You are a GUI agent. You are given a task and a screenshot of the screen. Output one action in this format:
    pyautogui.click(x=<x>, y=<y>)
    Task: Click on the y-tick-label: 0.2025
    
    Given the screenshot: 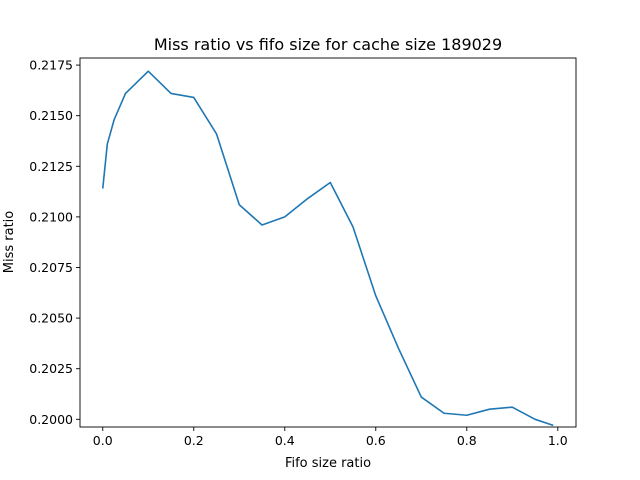 What is the action you would take?
    pyautogui.click(x=51, y=368)
    